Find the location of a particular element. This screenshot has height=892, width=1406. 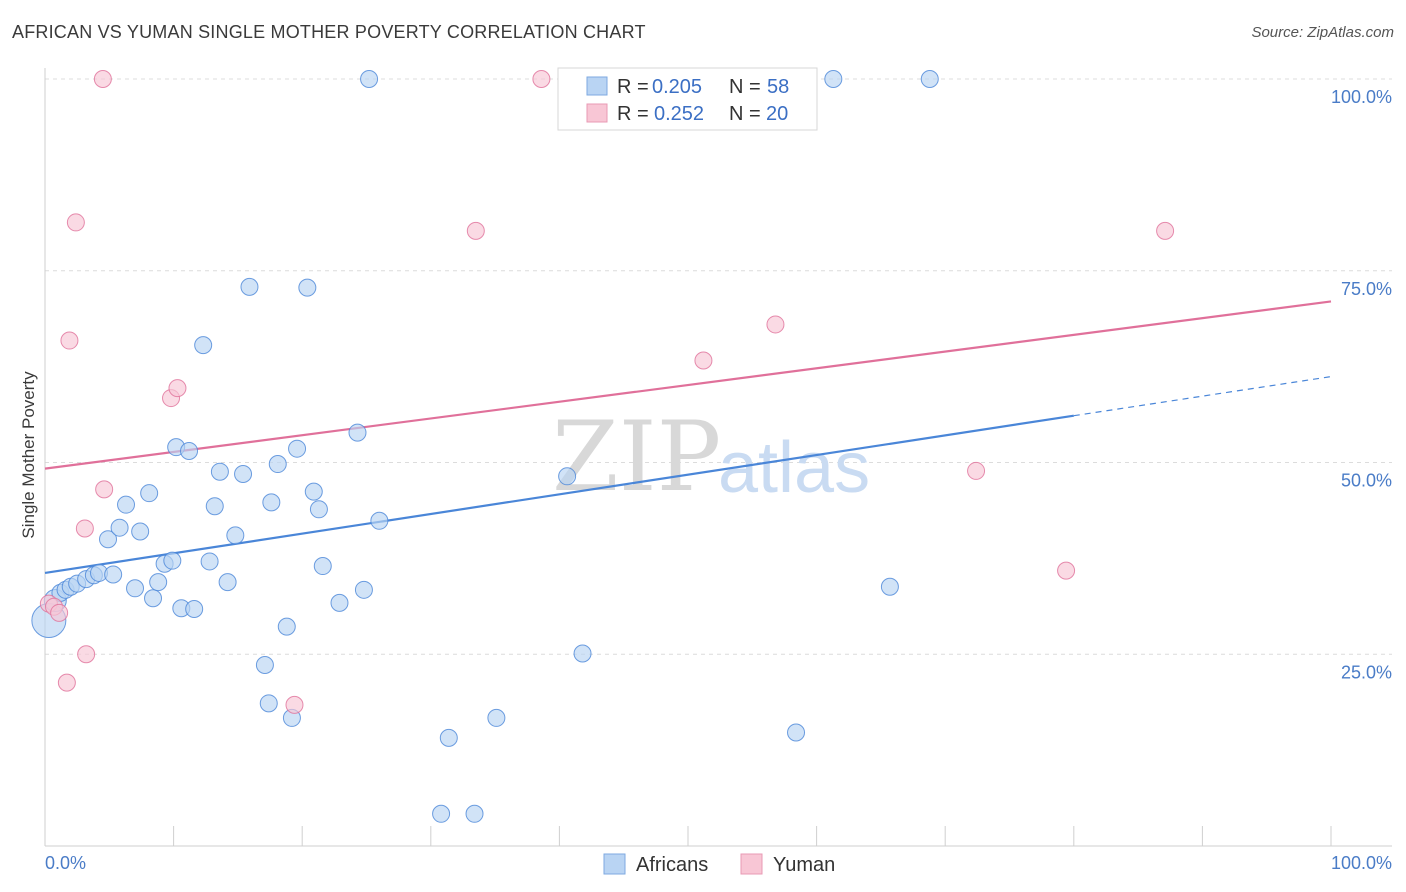

legend-swatch-africans is located at coordinates (597, 86).